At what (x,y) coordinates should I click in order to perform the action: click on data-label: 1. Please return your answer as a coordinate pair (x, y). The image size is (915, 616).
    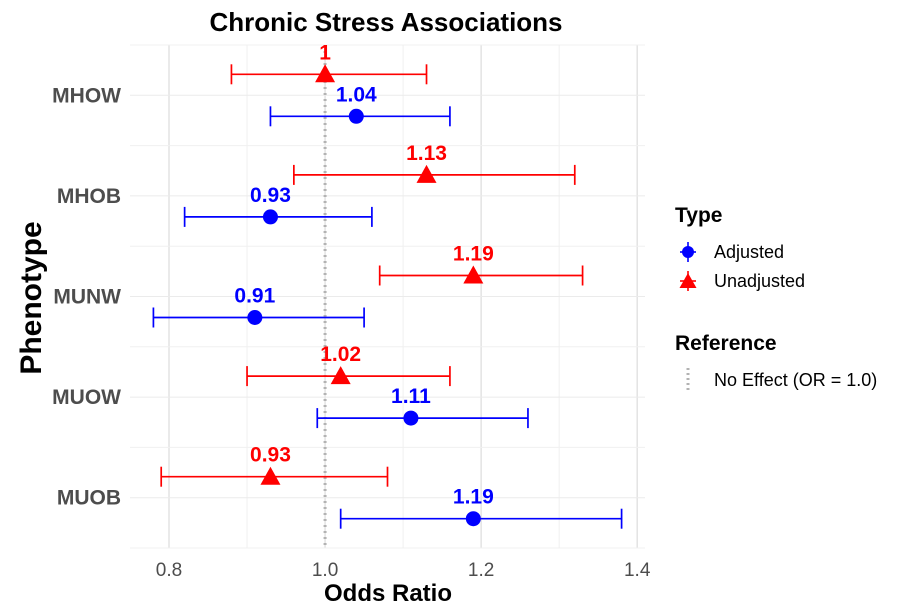
    Looking at the image, I should click on (325, 52).